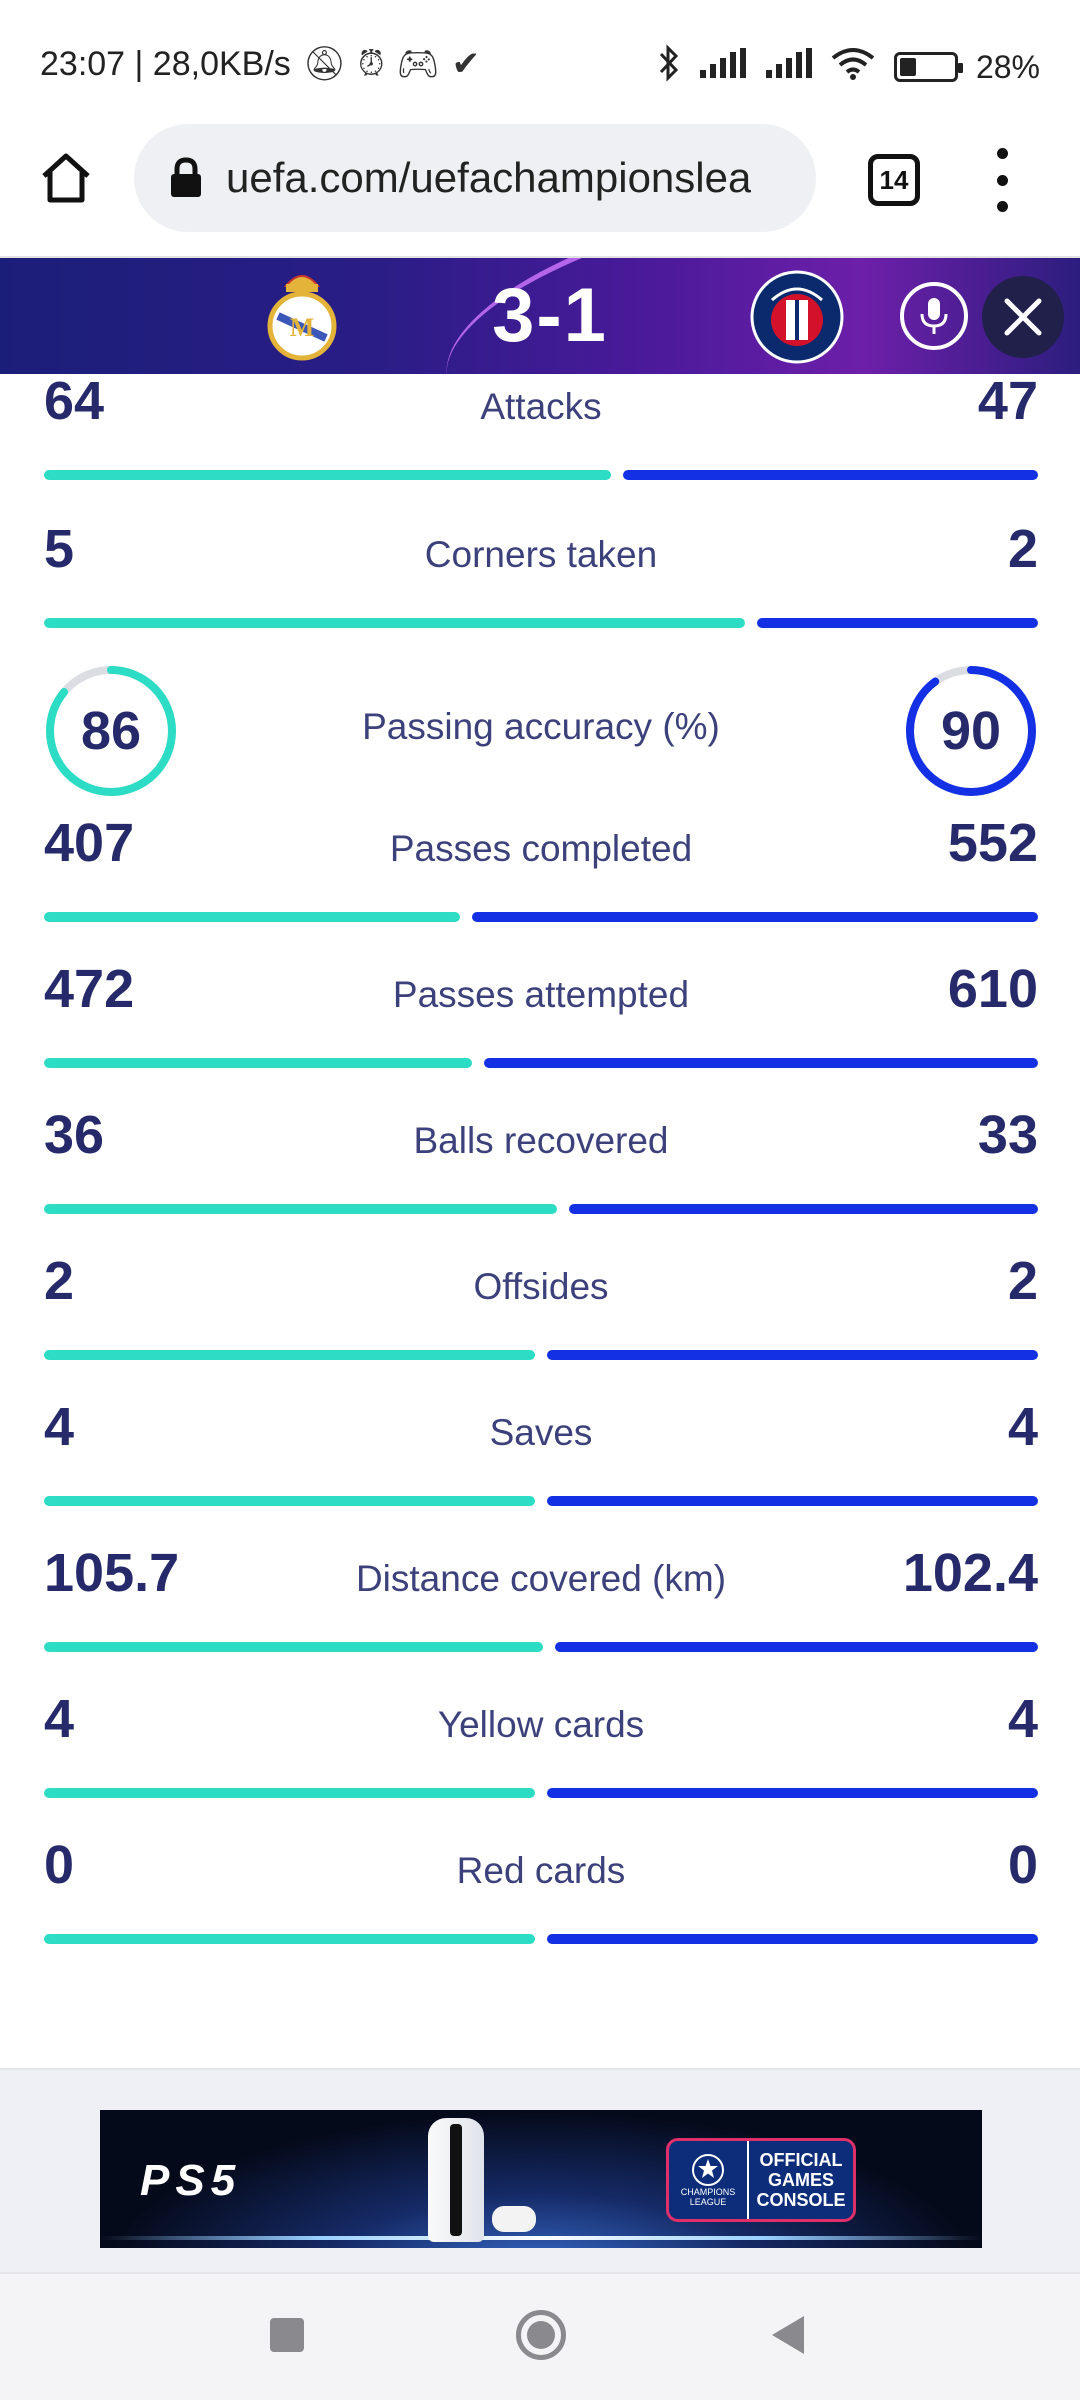  Describe the element at coordinates (992, 843) in the screenshot. I see `away-value: 552` at that location.